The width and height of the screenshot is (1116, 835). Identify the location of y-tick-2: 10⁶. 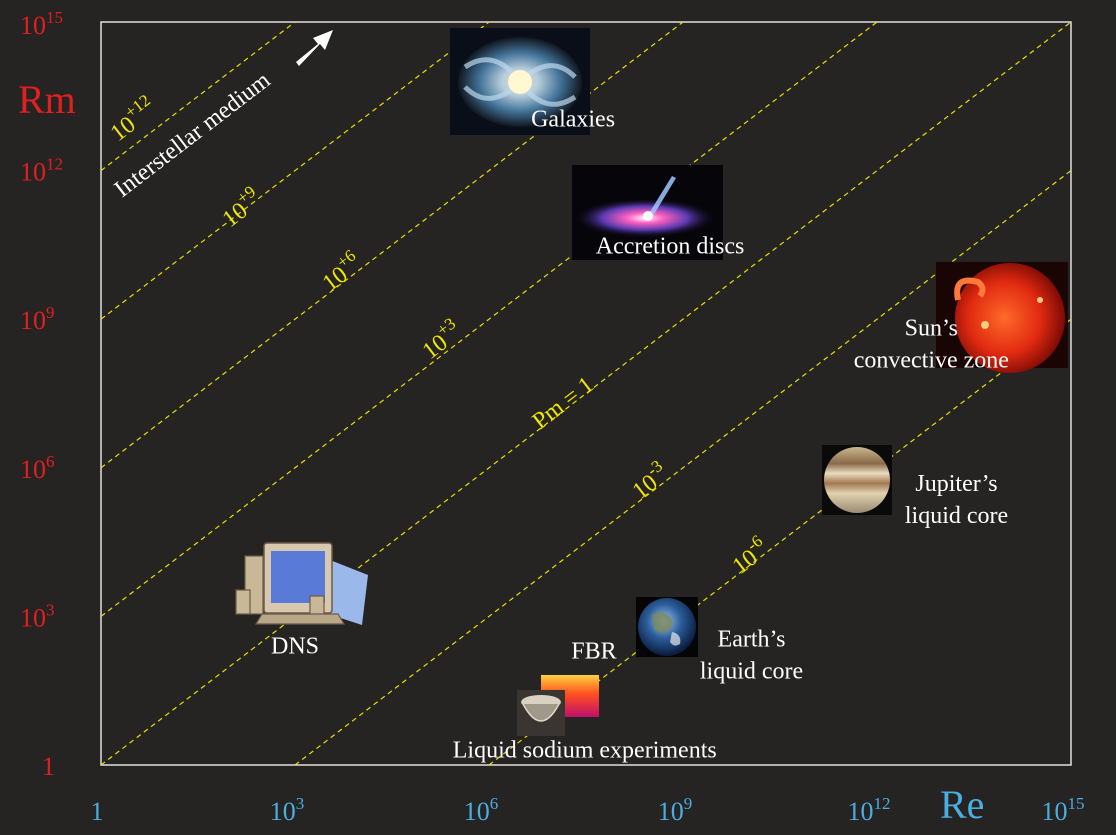
(37, 468).